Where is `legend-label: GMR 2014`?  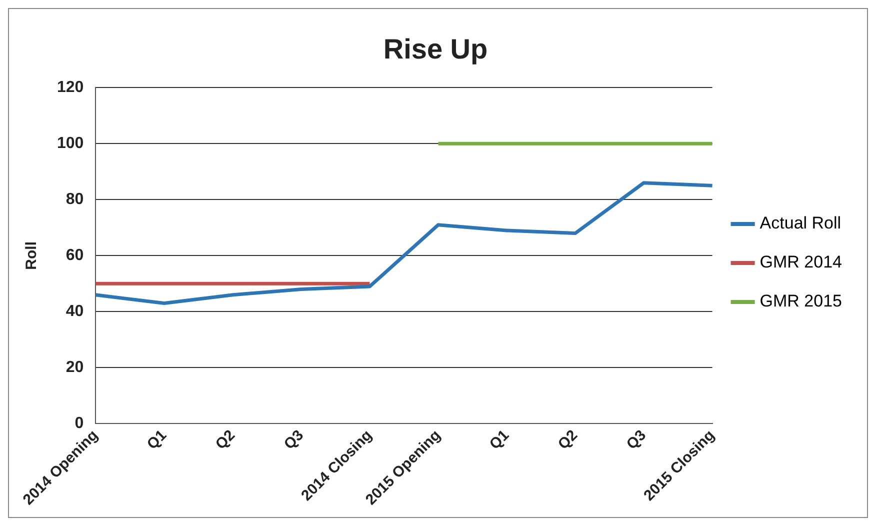
legend-label: GMR 2014 is located at coordinates (801, 262).